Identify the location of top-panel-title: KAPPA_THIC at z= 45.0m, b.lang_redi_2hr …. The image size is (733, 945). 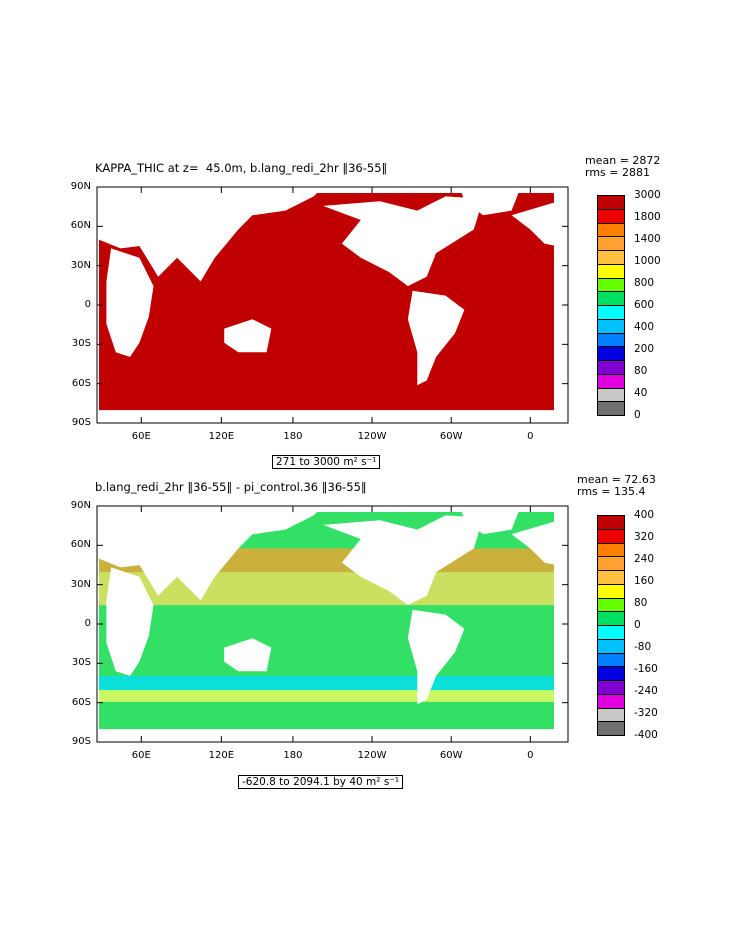
(241, 168).